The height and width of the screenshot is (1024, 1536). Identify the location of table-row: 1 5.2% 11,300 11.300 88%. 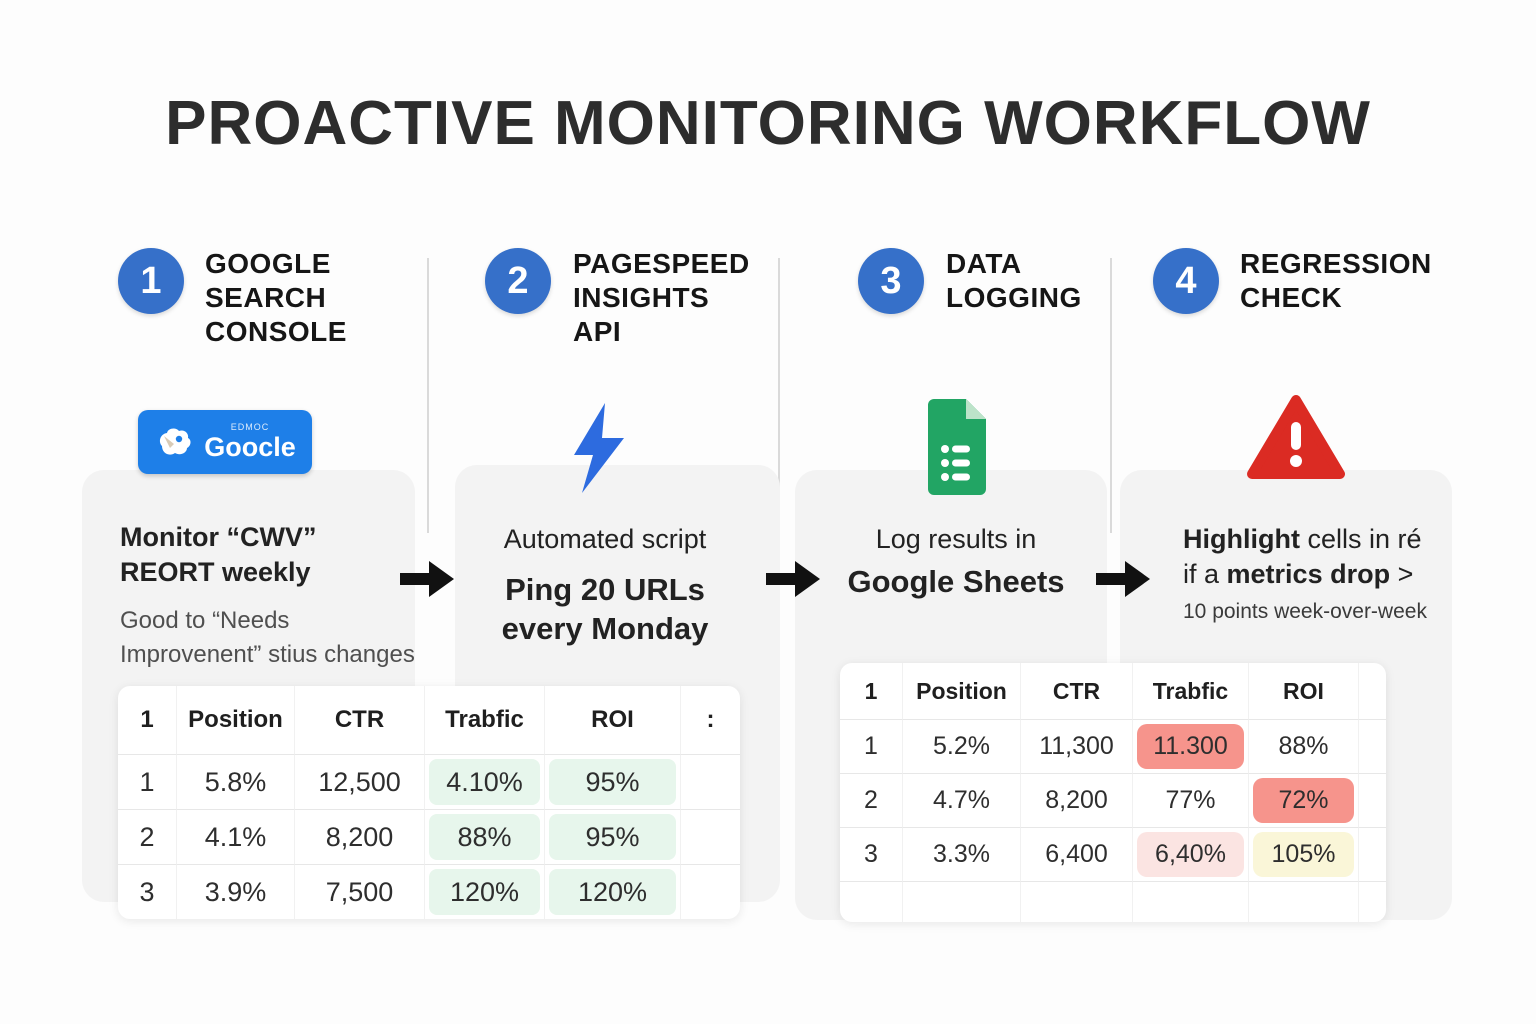
(1113, 746).